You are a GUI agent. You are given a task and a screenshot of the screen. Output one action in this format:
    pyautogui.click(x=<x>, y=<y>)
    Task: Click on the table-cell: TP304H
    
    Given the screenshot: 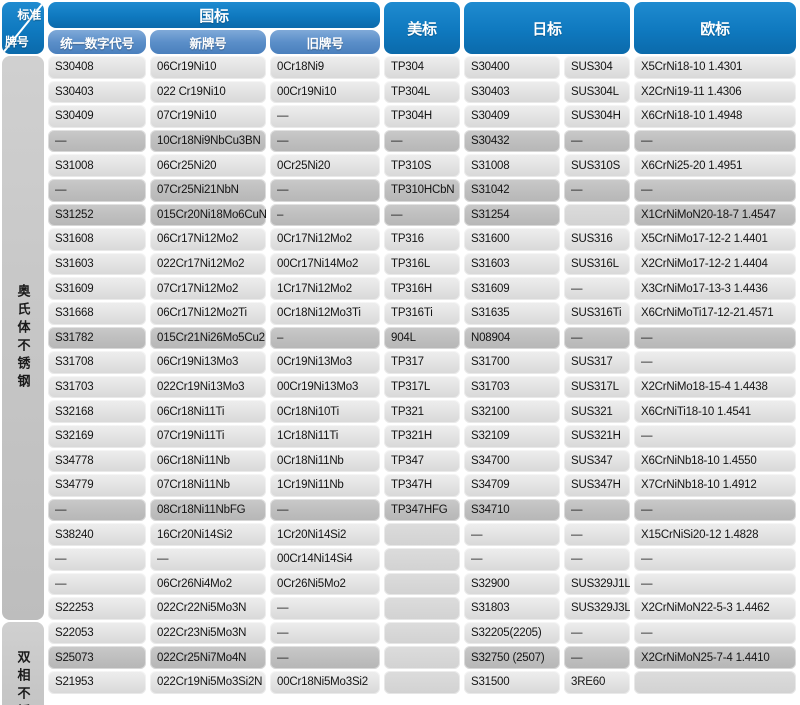 What is the action you would take?
    pyautogui.click(x=422, y=116)
    